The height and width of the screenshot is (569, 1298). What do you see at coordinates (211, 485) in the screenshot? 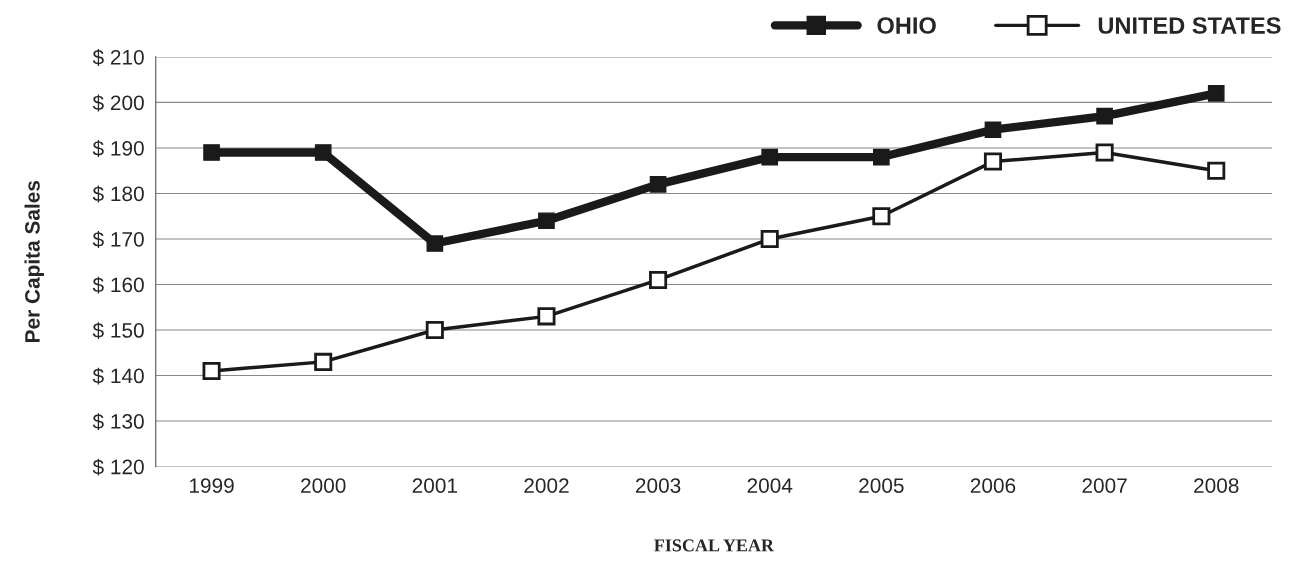
I see `x-tick-label: 1999` at bounding box center [211, 485].